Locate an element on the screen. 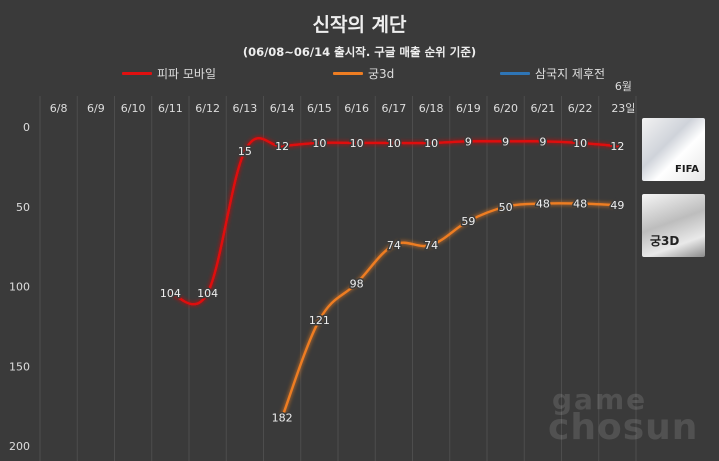  data-label-gung3d: 121 is located at coordinates (319, 320).